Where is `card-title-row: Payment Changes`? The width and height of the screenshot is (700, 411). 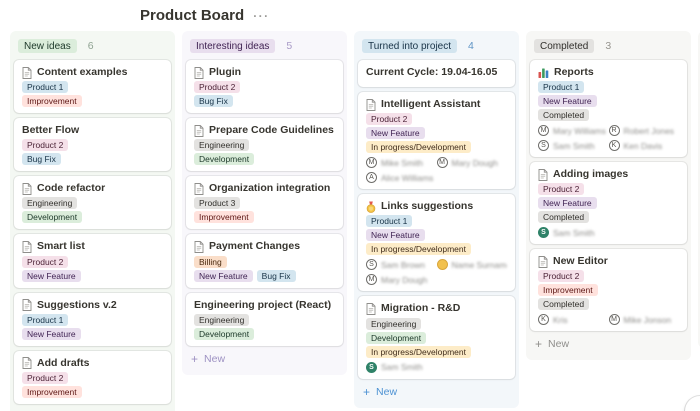
card-title-row: Payment Changes is located at coordinates (264, 246).